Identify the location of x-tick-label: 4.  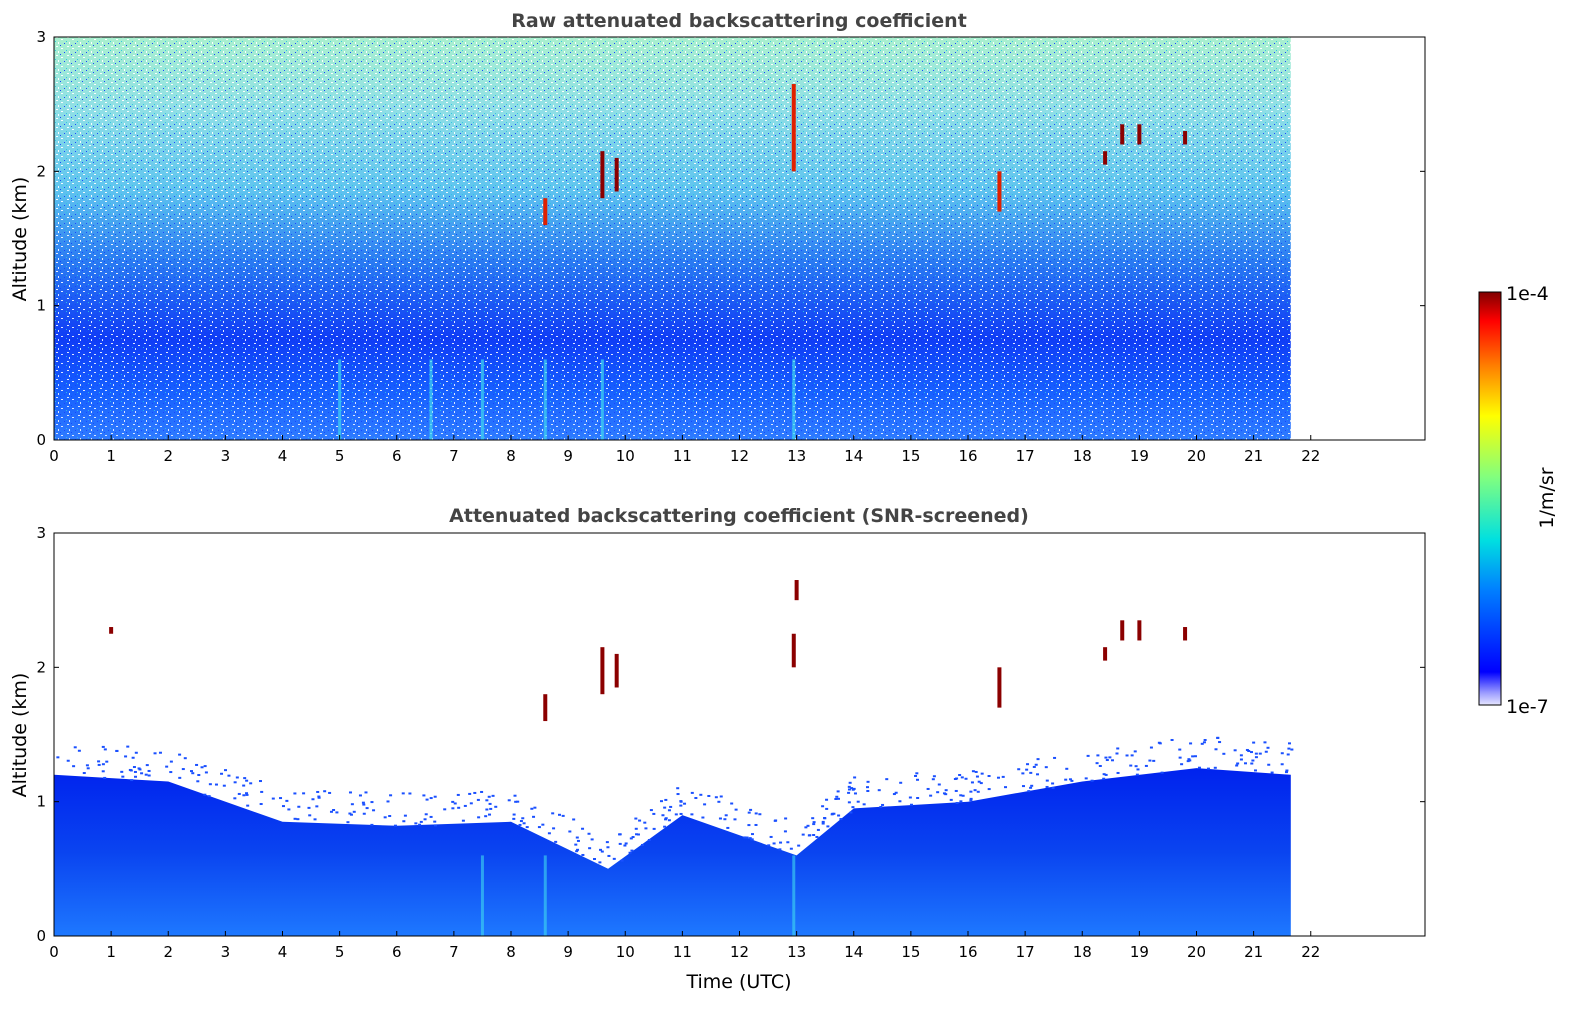
(283, 952).